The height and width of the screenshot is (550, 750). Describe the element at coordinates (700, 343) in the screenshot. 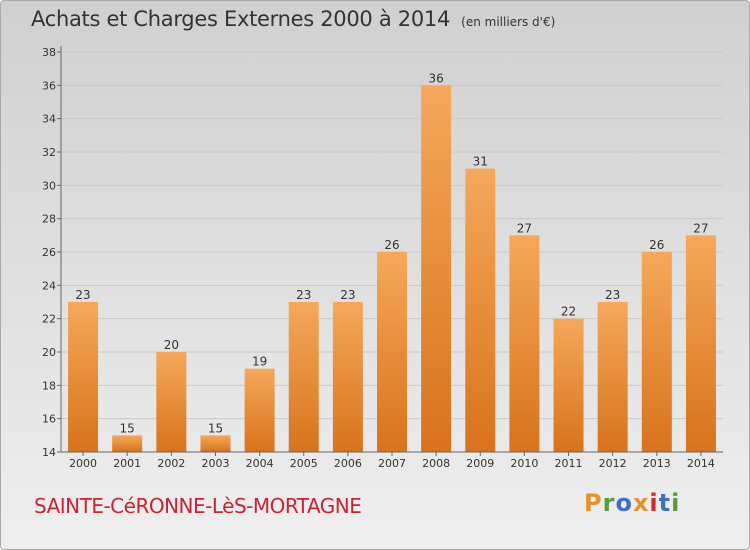

I see `bar-2014` at that location.